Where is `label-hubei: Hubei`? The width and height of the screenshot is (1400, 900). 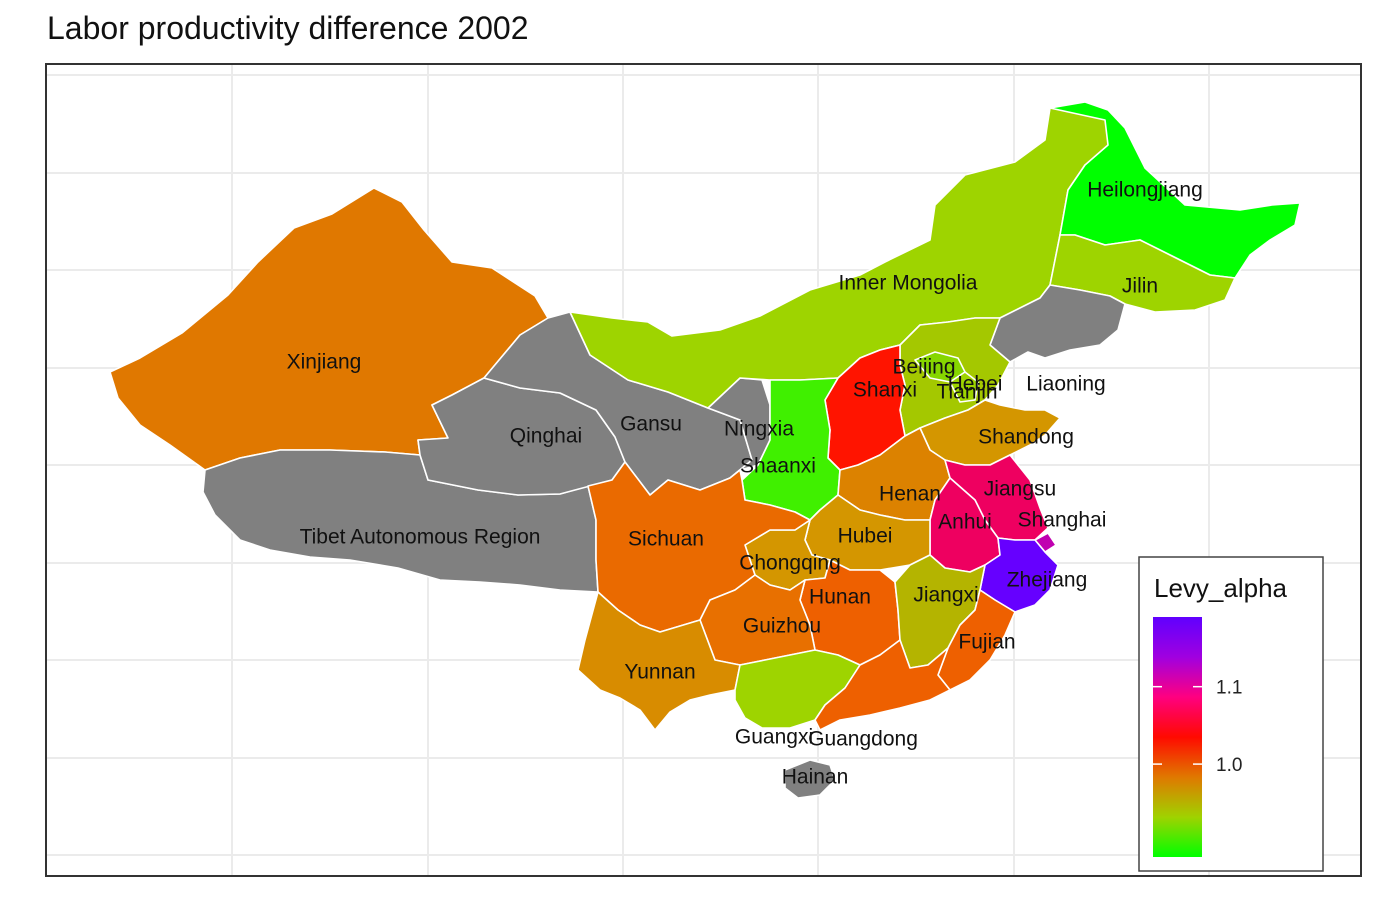
label-hubei: Hubei is located at coordinates (865, 536).